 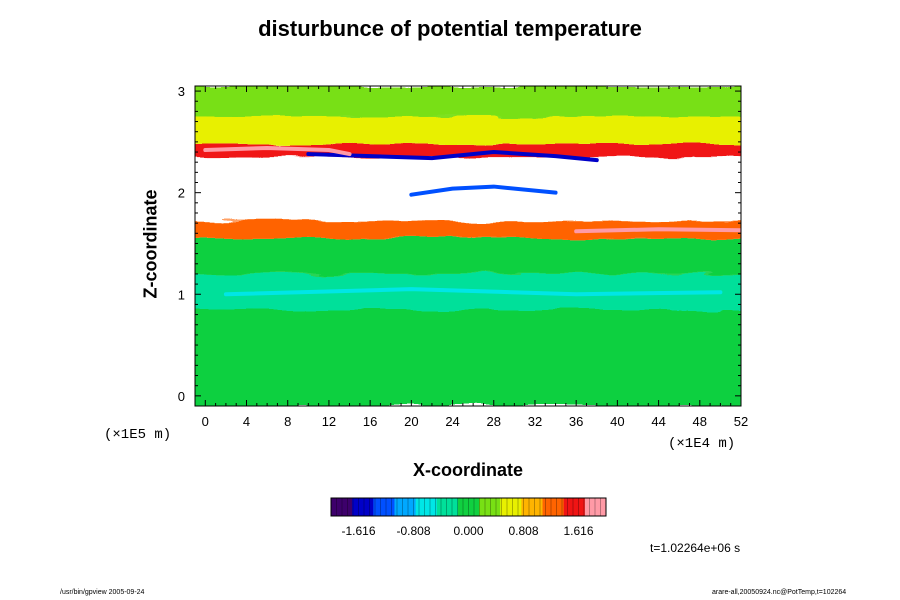 I want to click on x-tick-label: 40, so click(x=617, y=421).